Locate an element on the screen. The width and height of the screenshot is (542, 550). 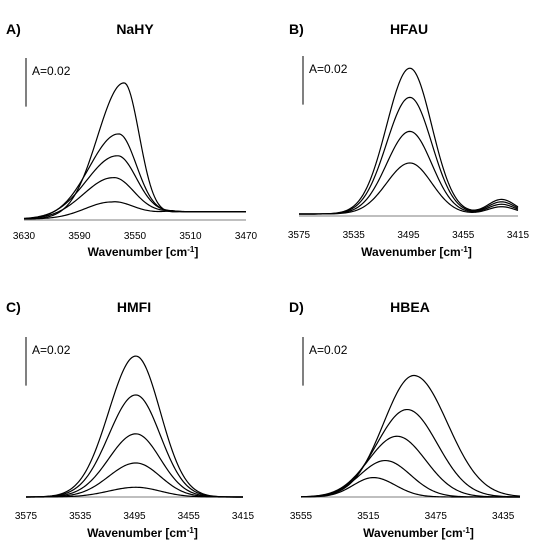
panel-label-b: B) is located at coordinates (296, 29).